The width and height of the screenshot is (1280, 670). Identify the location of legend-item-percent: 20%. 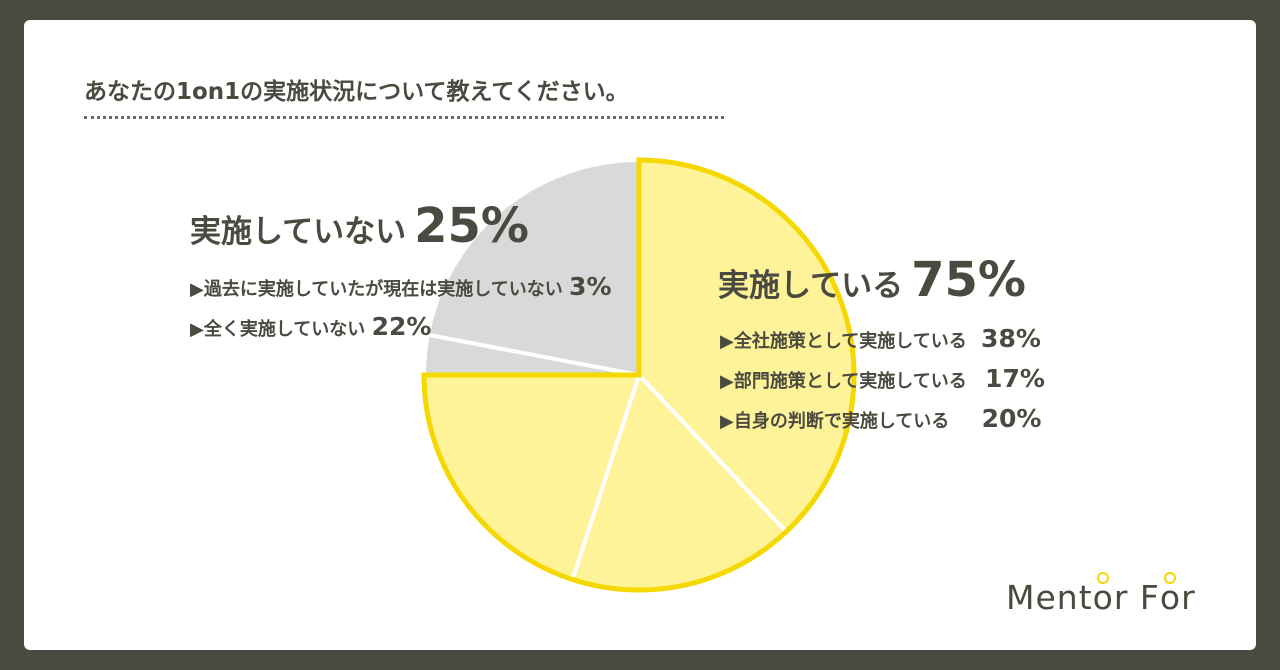
(1011, 418).